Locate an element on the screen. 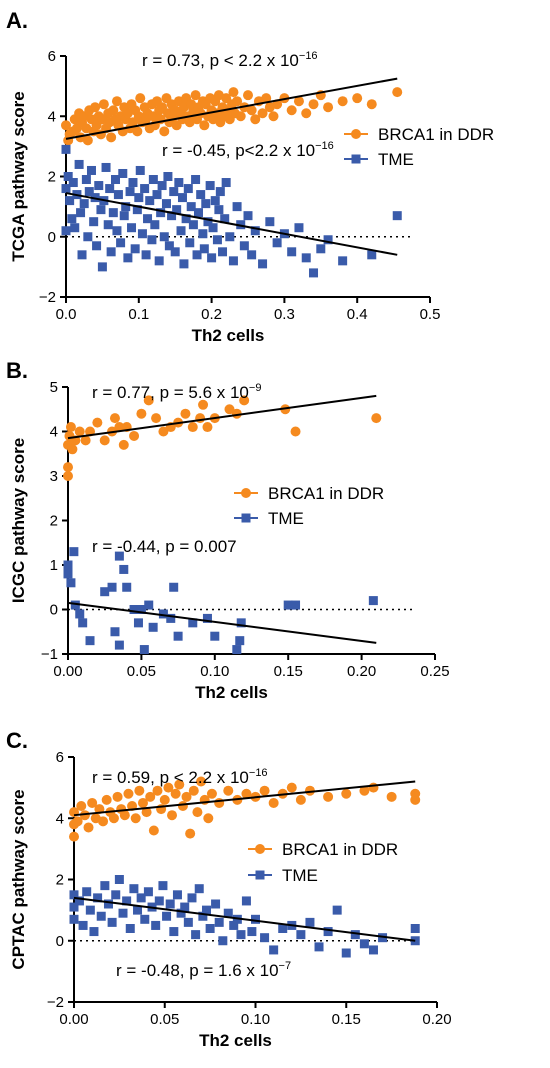 This screenshot has width=550, height=1068. correlation-annotation: r = -0.45, p<2.2 x 10−16 is located at coordinates (248, 150).